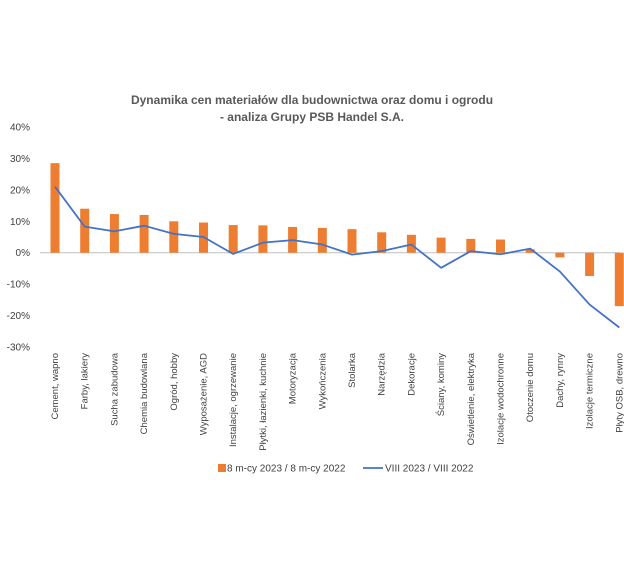 Image resolution: width=624 pixels, height=575 pixels. Describe the element at coordinates (20, 159) in the screenshot. I see `y-tick-label: 30%` at that location.